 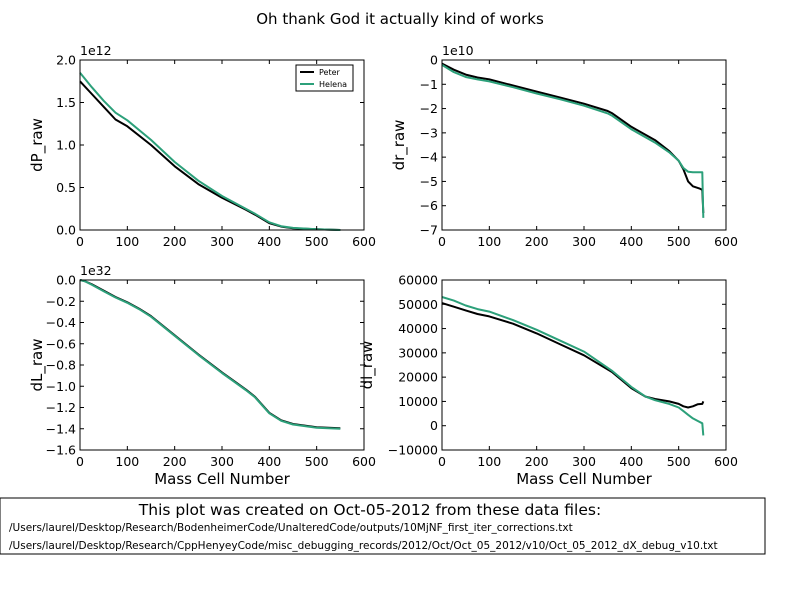 What do you see at coordinates (429, 84) in the screenshot?
I see `dr-raw-y-tick-label: −1` at bounding box center [429, 84].